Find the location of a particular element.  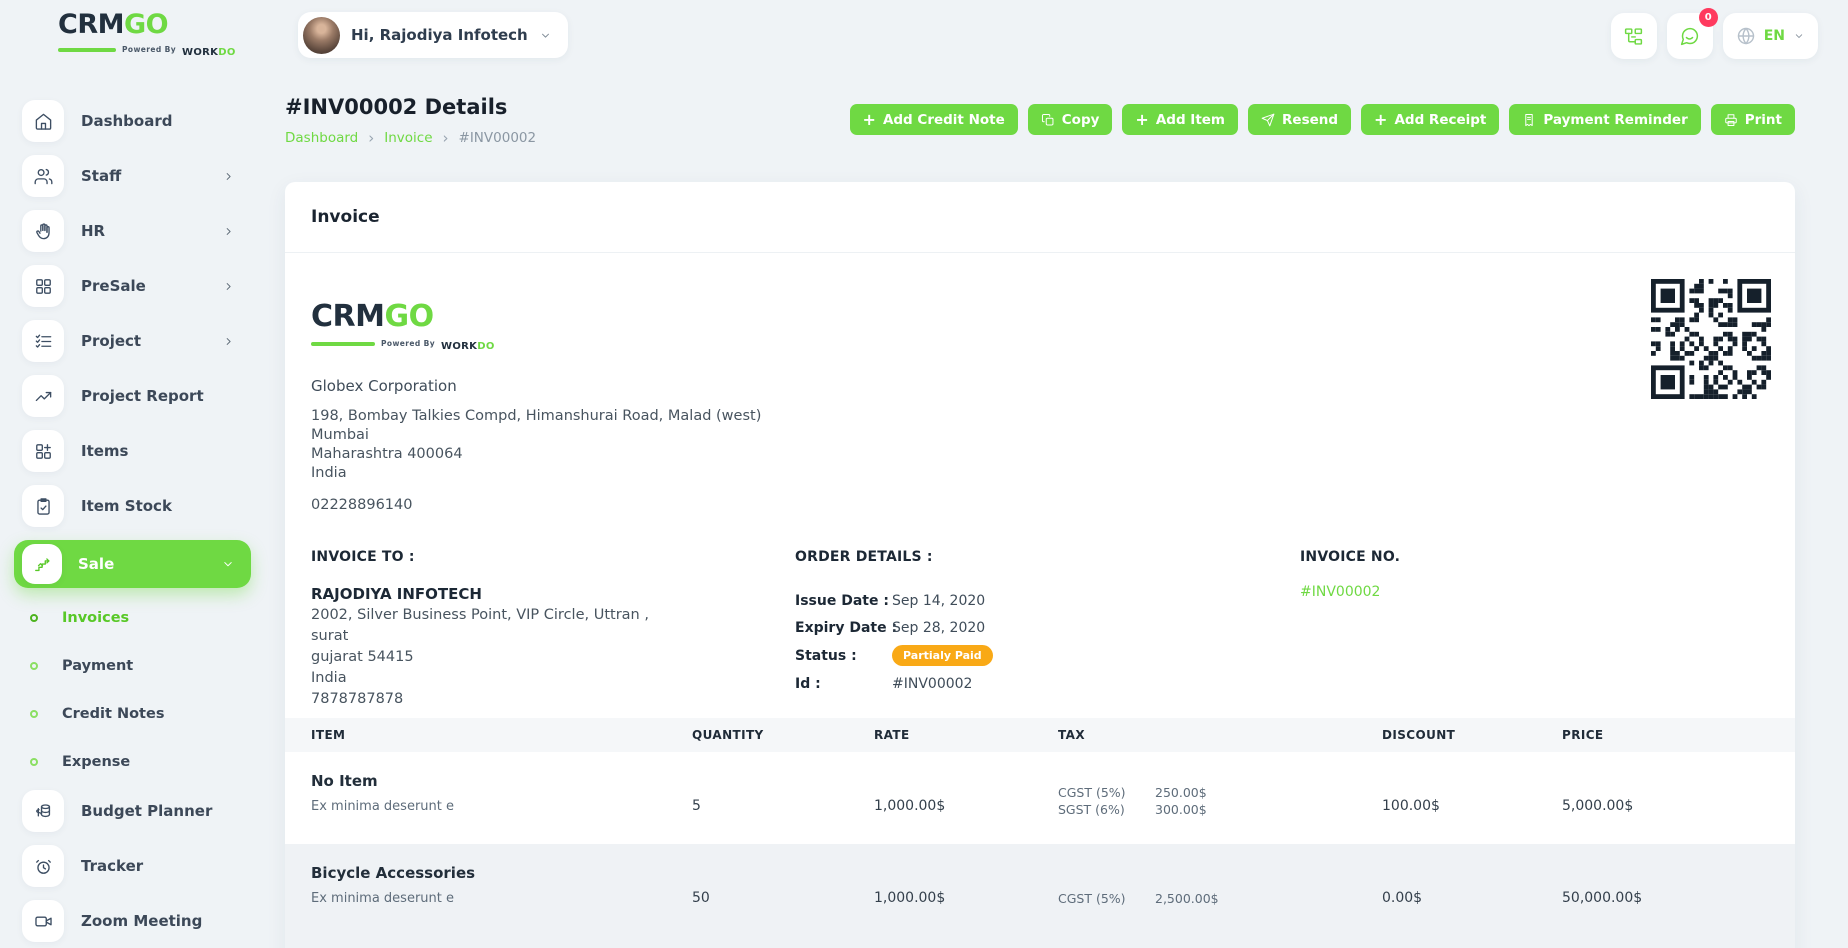

sidebar-item-project-report: Project Report is located at coordinates (132, 396).